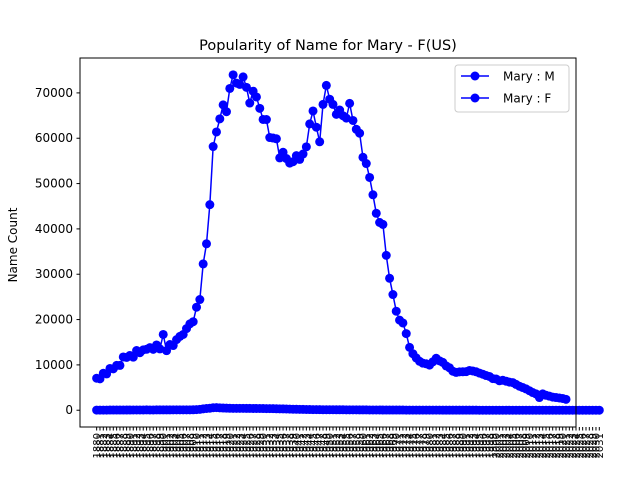  Describe the element at coordinates (177, 445) in the screenshot. I see `x-tick-label: 1904` at that location.